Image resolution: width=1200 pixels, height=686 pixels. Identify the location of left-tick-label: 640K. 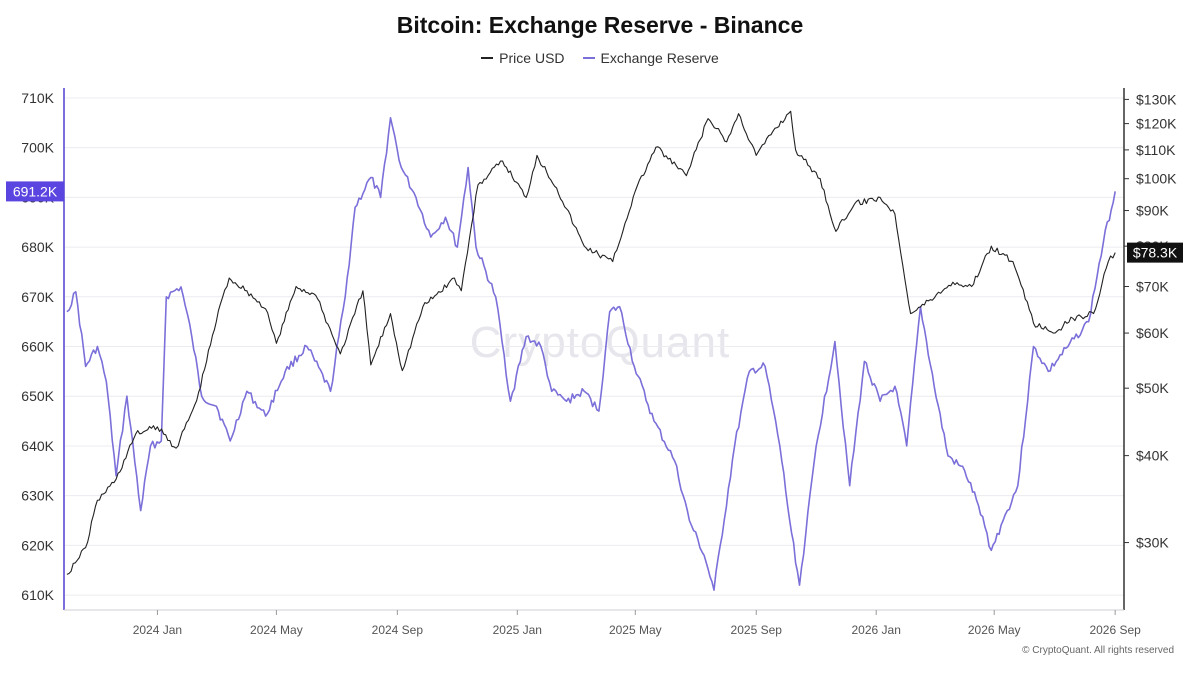
(37, 446).